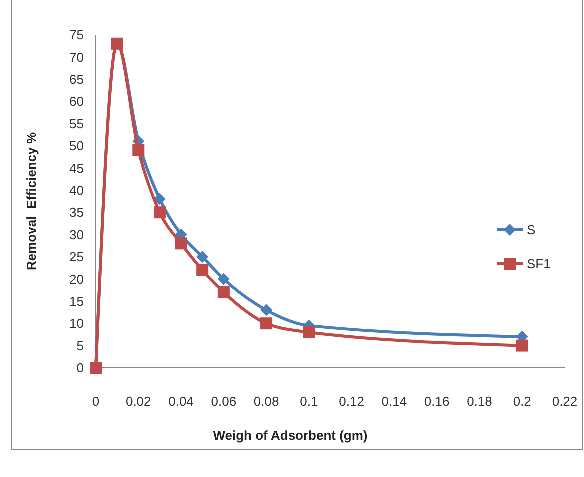 Image resolution: width=584 pixels, height=477 pixels. Describe the element at coordinates (77, 124) in the screenshot. I see `y-tick-label: 55` at that location.